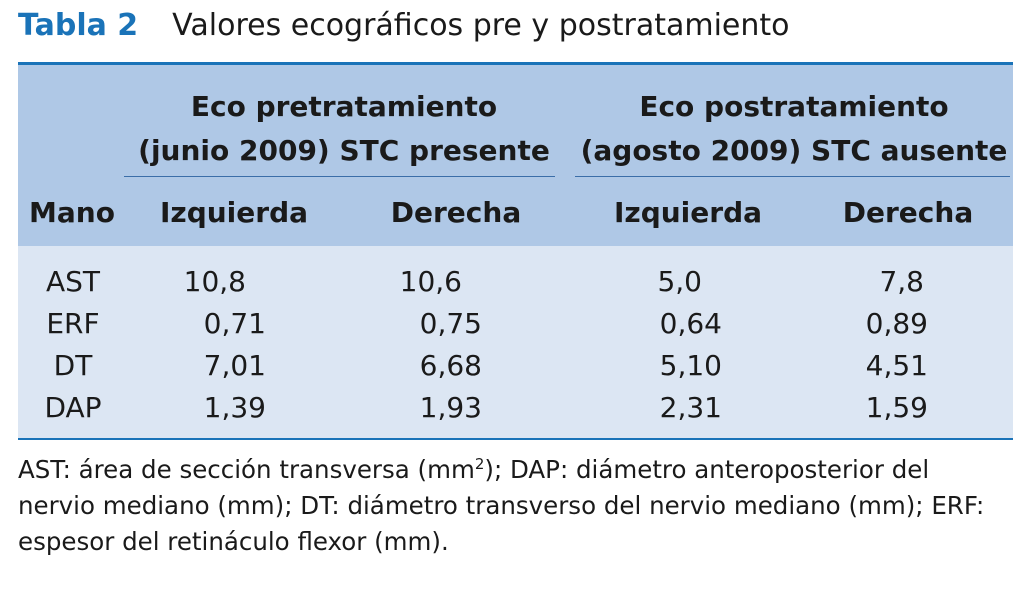  Describe the element at coordinates (344, 106) in the screenshot. I see `group-header-pre-line1: Eco pretratamiento` at that location.